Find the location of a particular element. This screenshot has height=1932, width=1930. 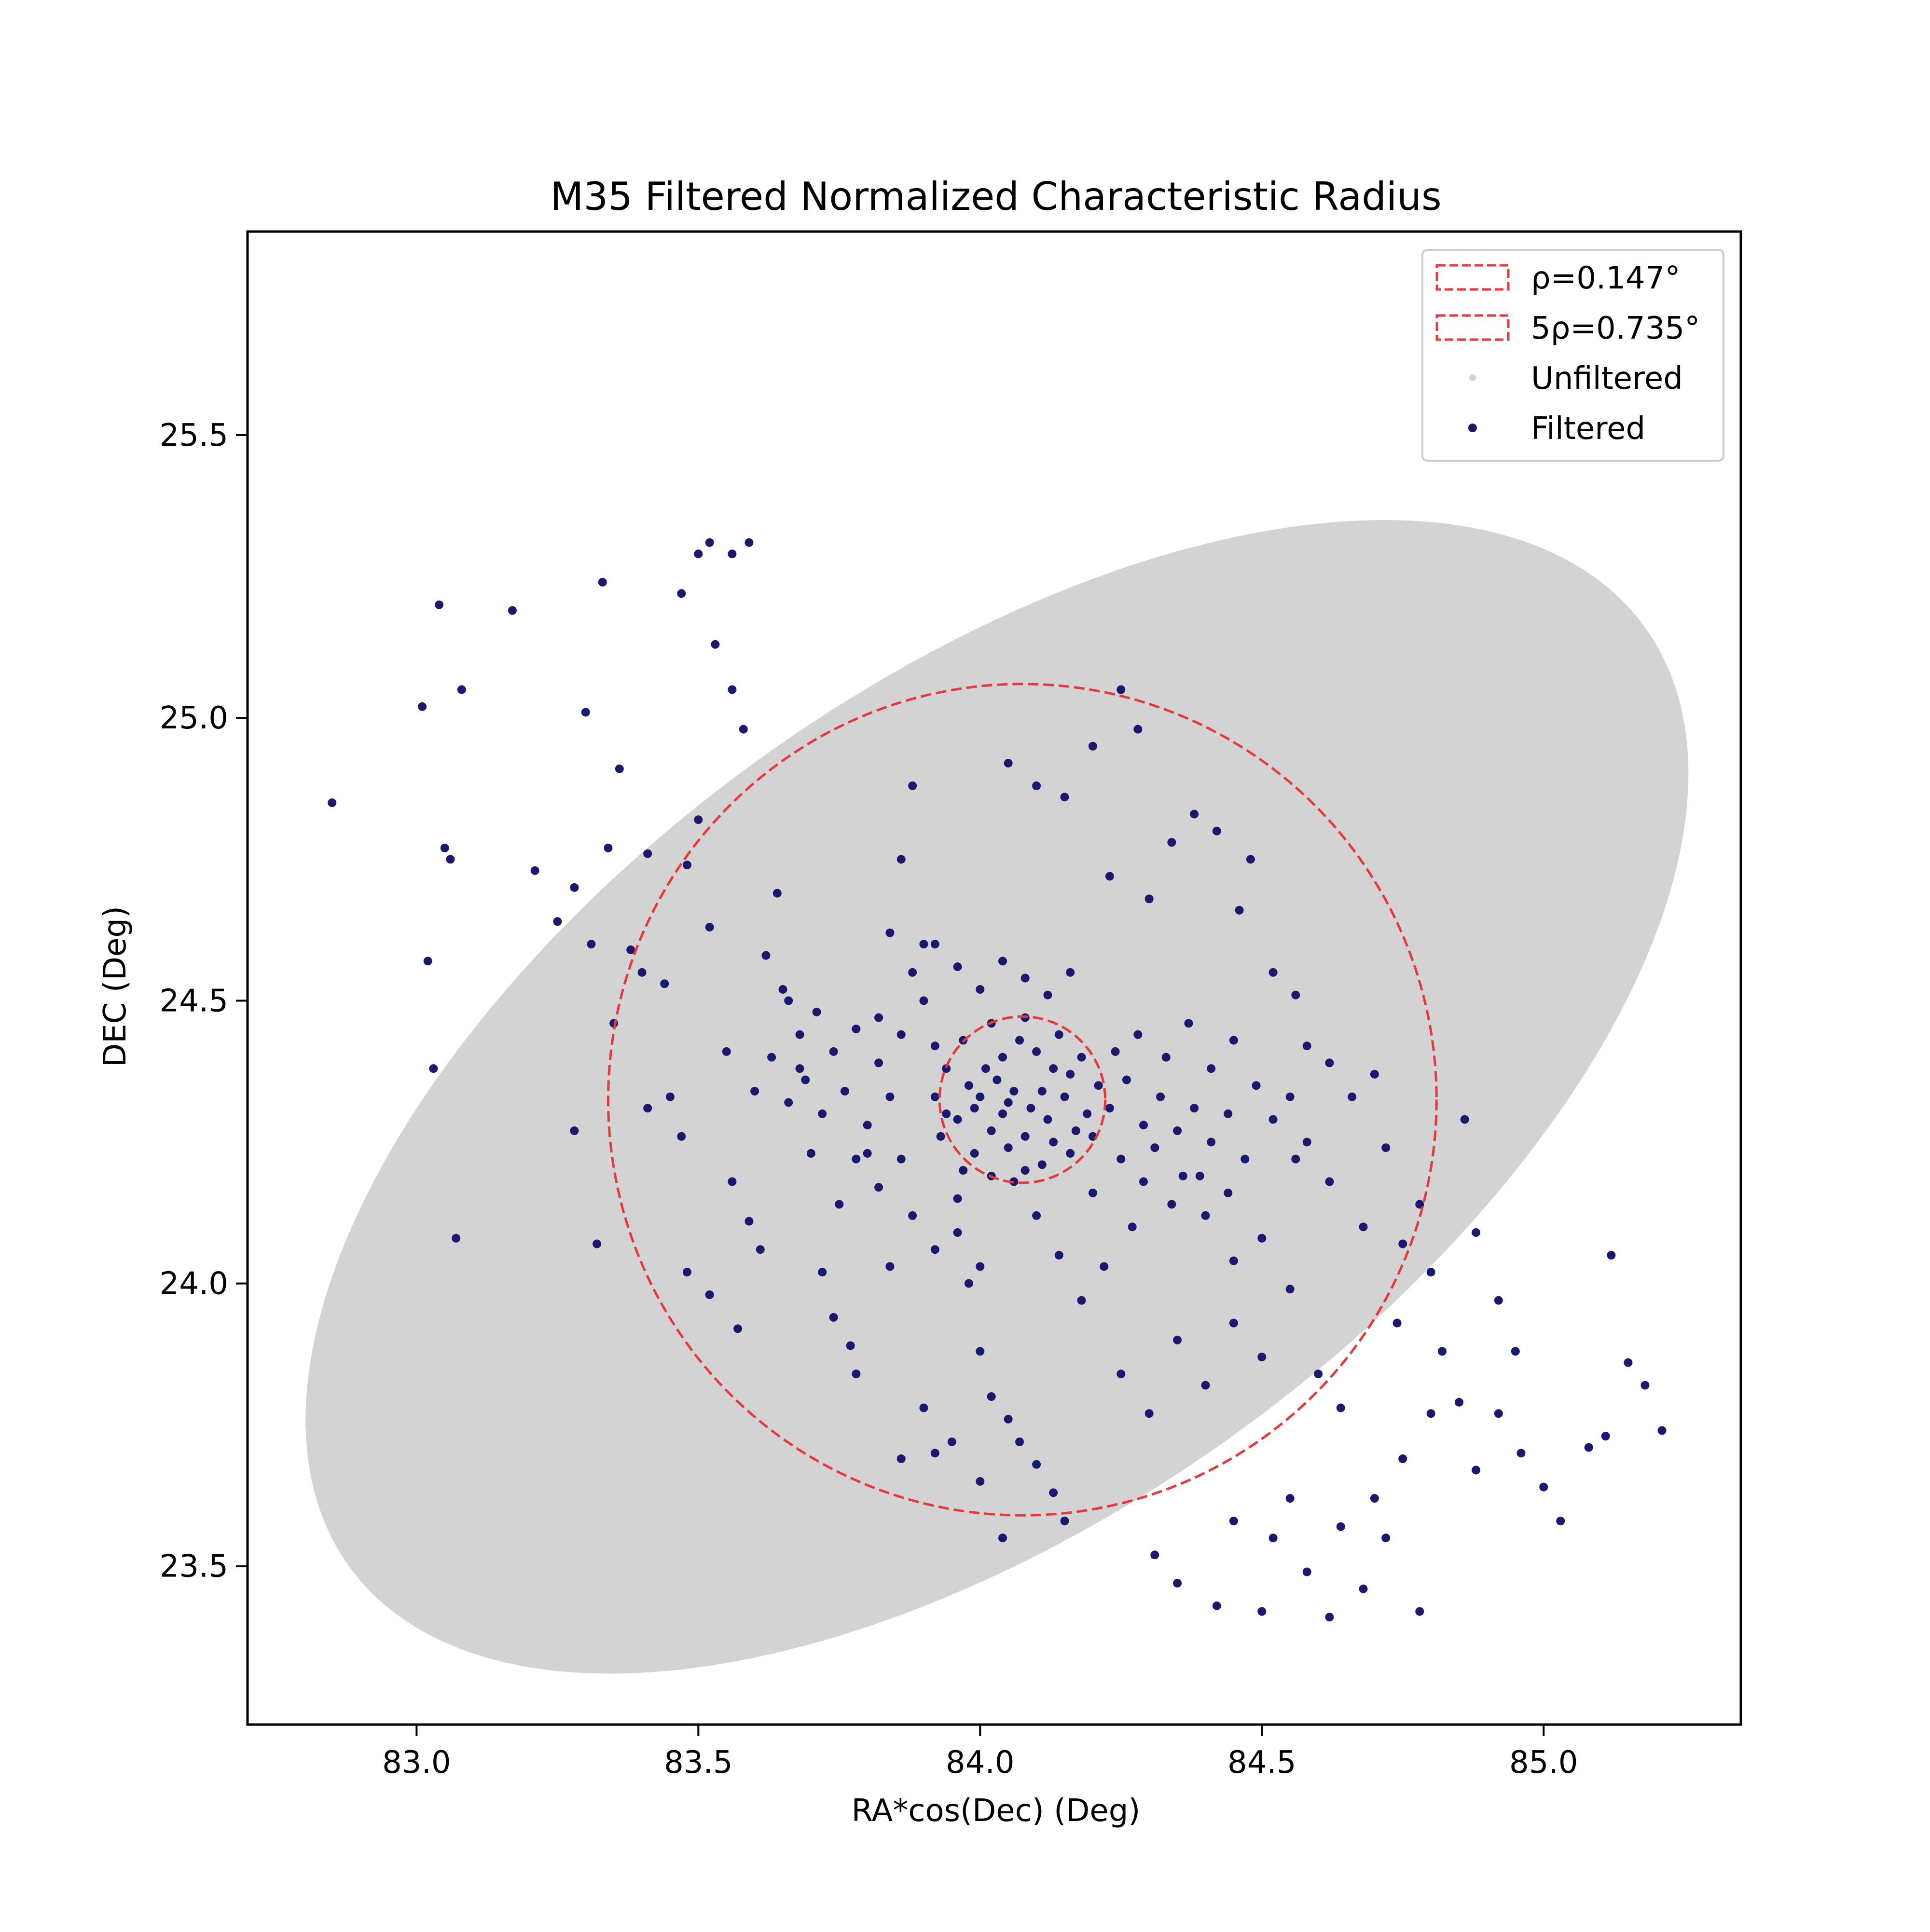

x-tick-label: 83.0 is located at coordinates (416, 1763).